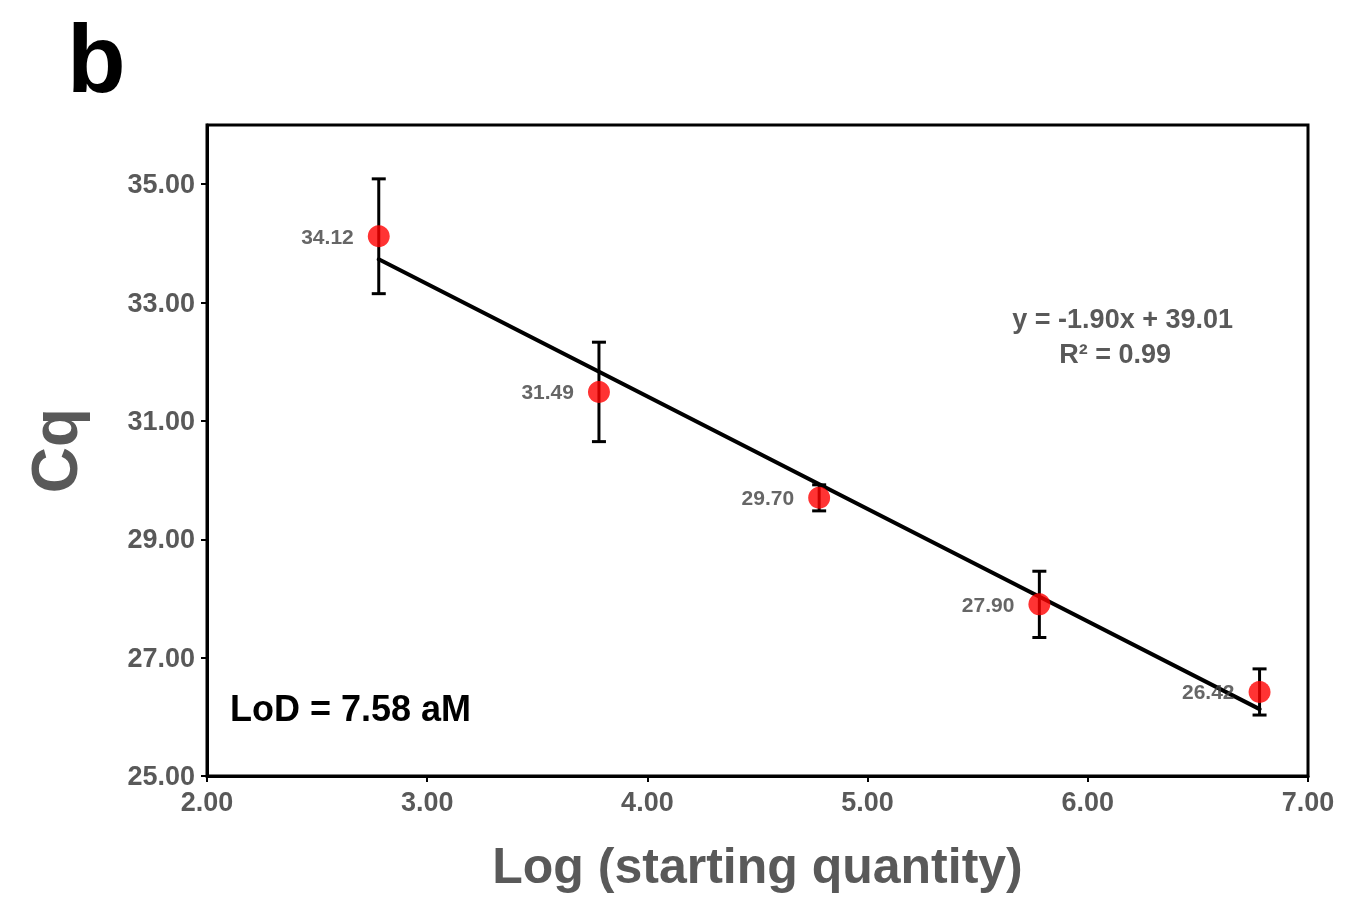 The image size is (1363, 923). Describe the element at coordinates (647, 801) in the screenshot. I see `x-tick-label: 4.00` at that location.